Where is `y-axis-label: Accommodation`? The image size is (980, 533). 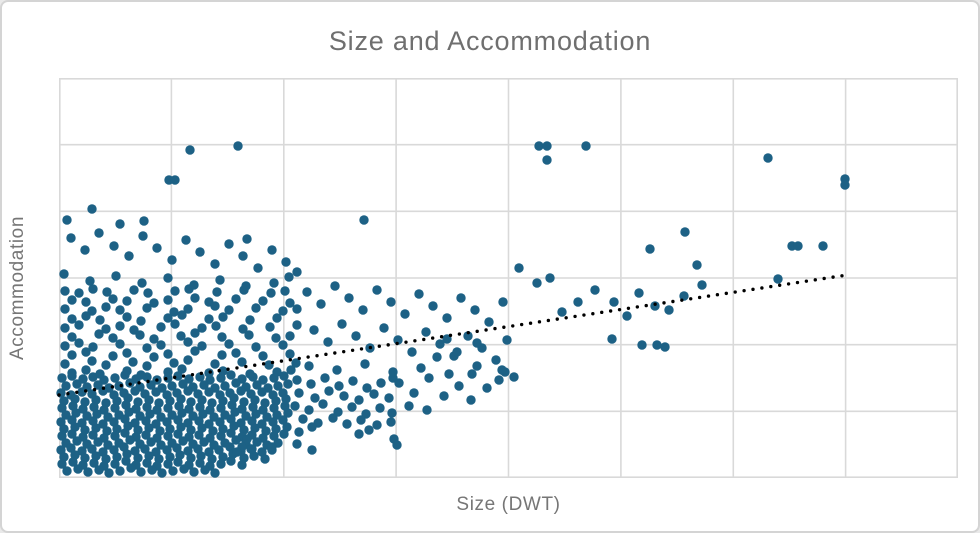 y-axis-label: Accommodation is located at coordinates (17, 288).